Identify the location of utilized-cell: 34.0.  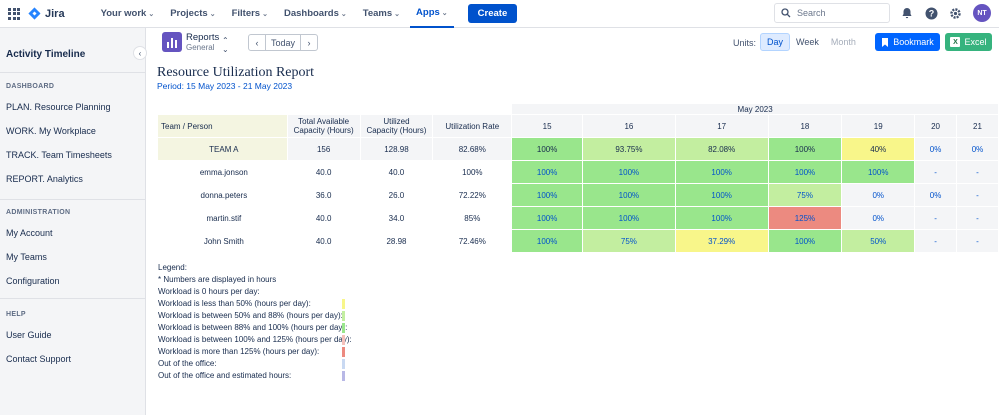
(396, 218).